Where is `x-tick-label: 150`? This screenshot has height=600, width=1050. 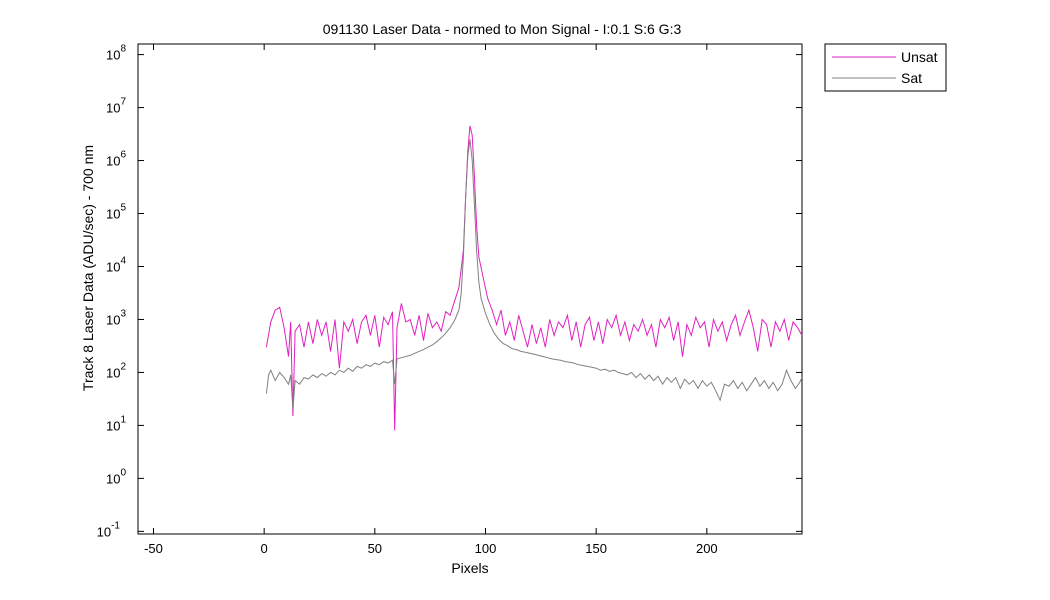 x-tick-label: 150 is located at coordinates (596, 548).